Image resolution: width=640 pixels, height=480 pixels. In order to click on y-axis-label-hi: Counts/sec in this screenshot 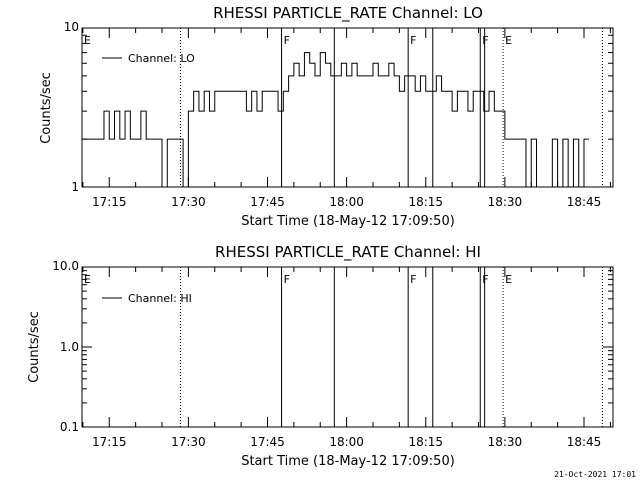, I will do `click(34, 347)`.